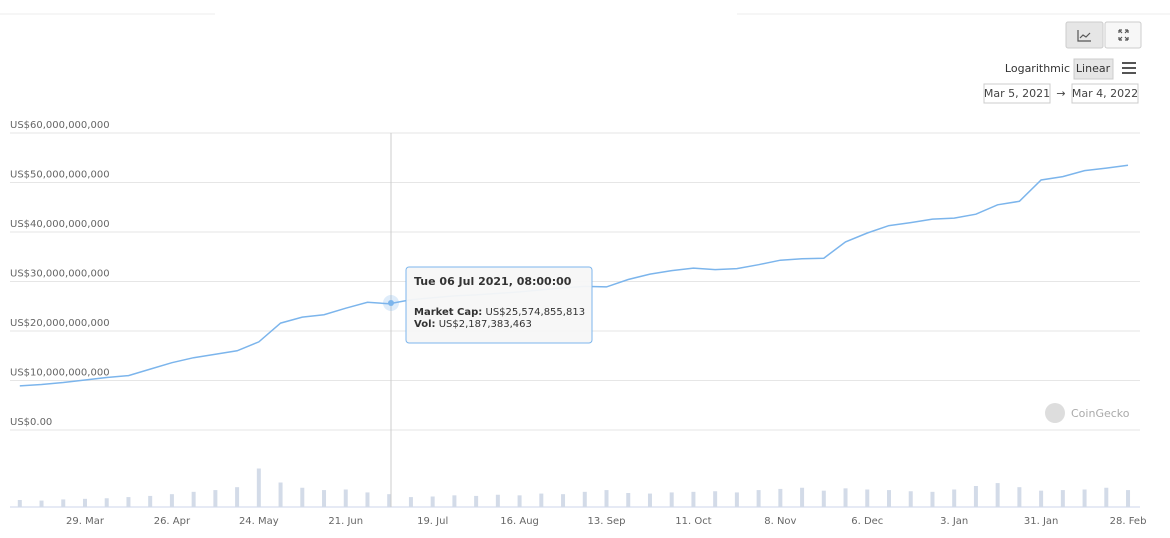 This screenshot has height=538, width=1170. Describe the element at coordinates (60, 274) in the screenshot. I see `y-tick-label: US$30,000,000,000` at that location.